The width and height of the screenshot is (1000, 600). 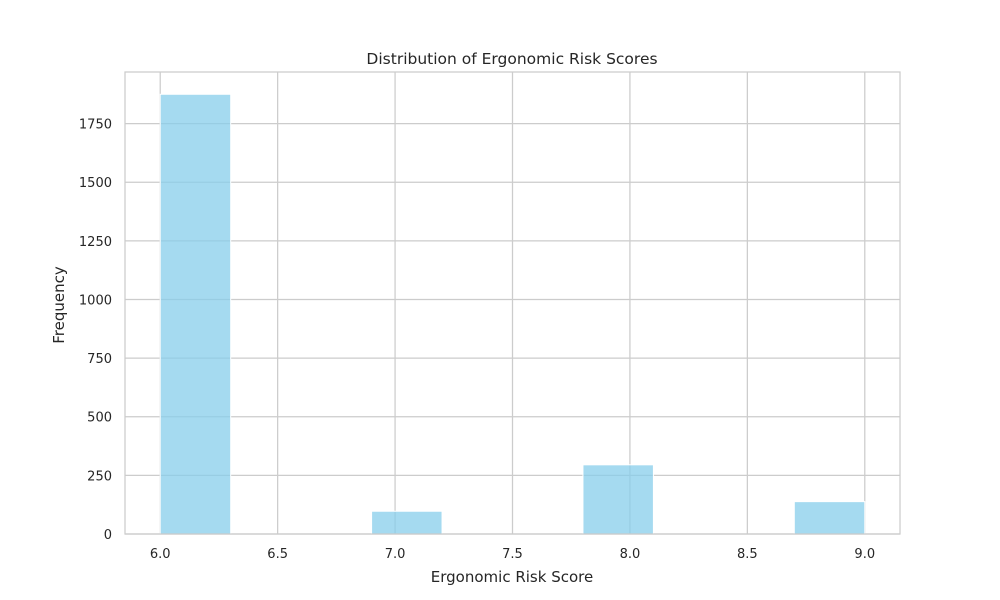 I want to click on y-tick-label: 1000, so click(x=95, y=300).